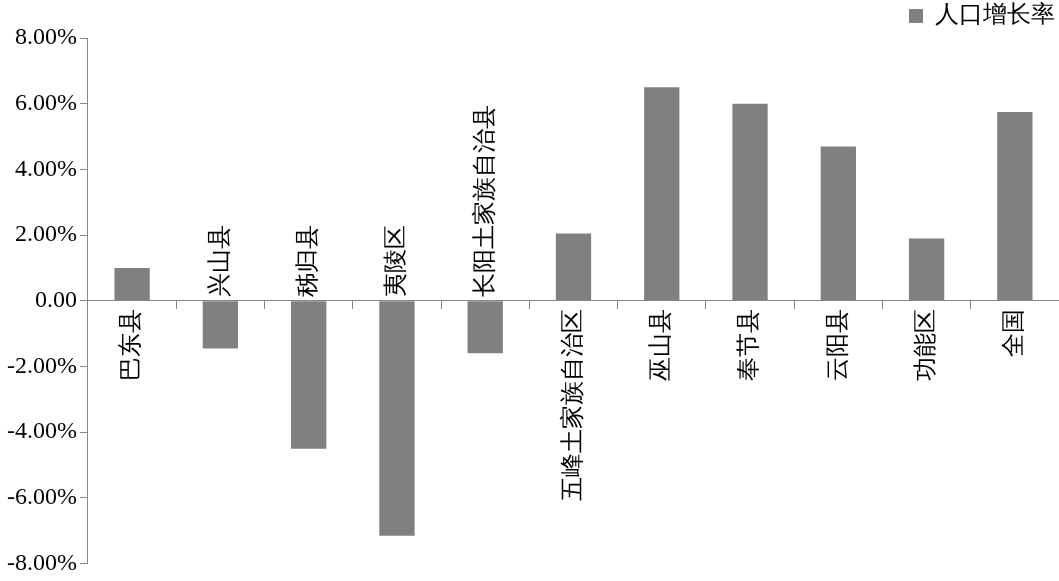  What do you see at coordinates (395, 260) in the screenshot?
I see `x-tick-label: 夷陵区` at bounding box center [395, 260].